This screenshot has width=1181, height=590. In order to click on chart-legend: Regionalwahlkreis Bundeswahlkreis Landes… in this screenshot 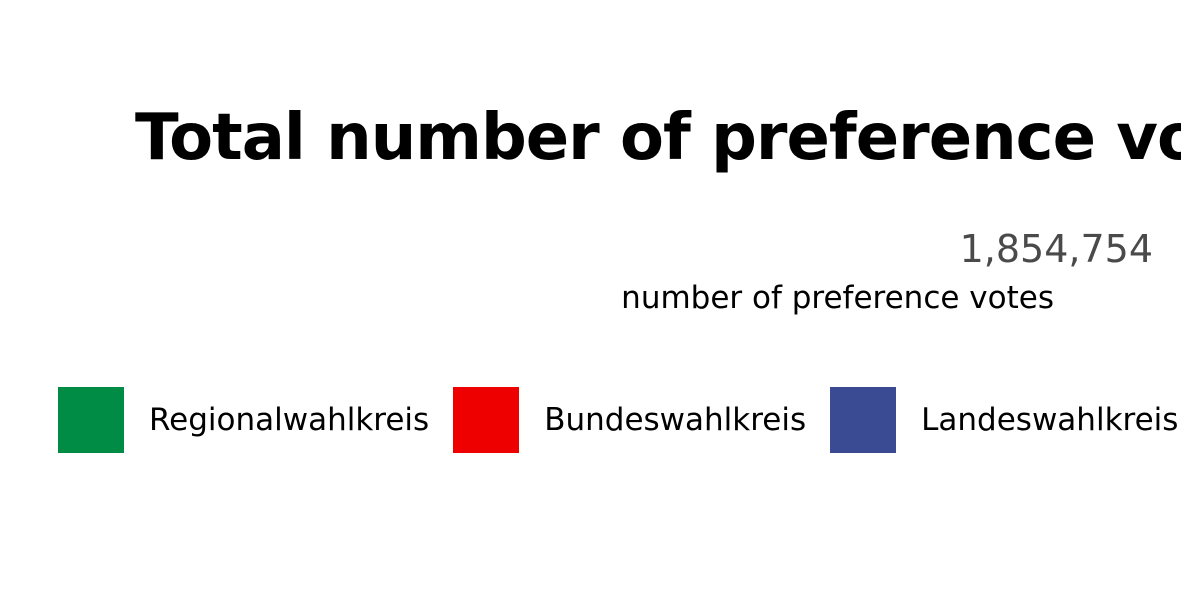, I will do `click(618, 420)`.